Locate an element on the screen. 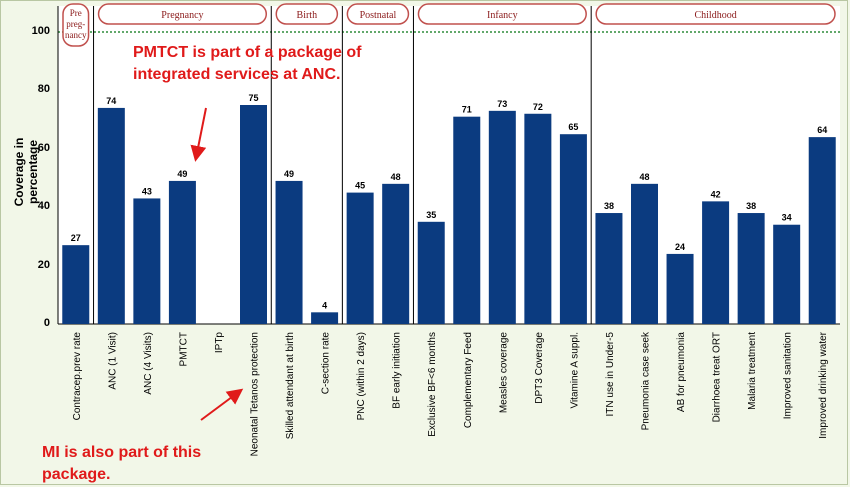  x-category-label: Improved drinking water is located at coordinates (823, 384).